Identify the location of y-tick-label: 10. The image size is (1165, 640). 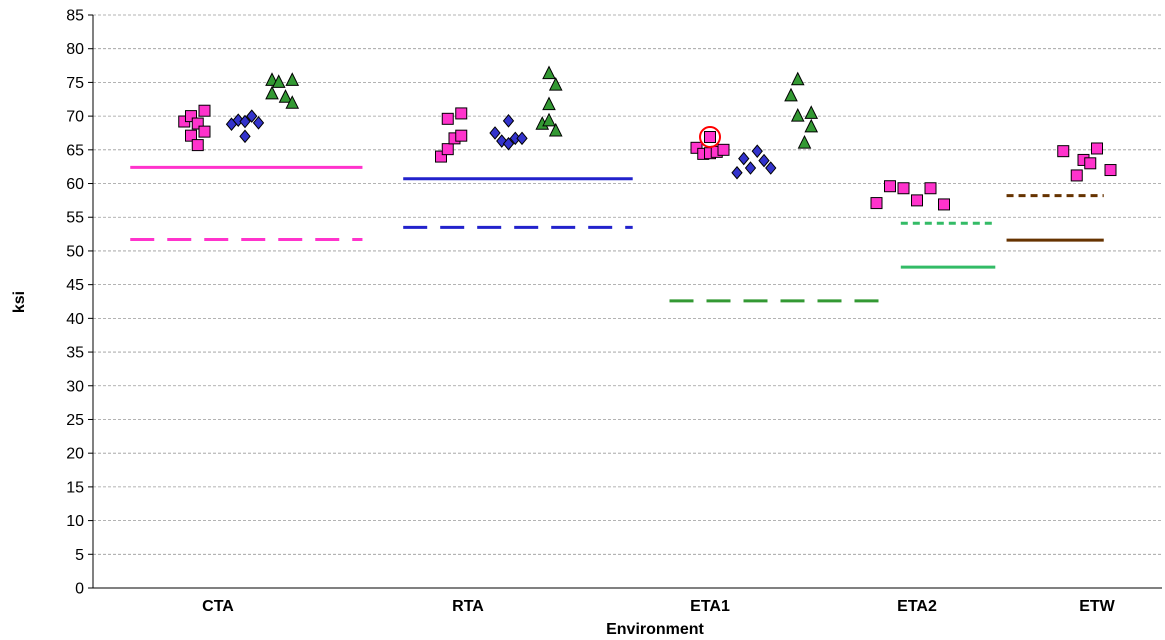
(75, 521).